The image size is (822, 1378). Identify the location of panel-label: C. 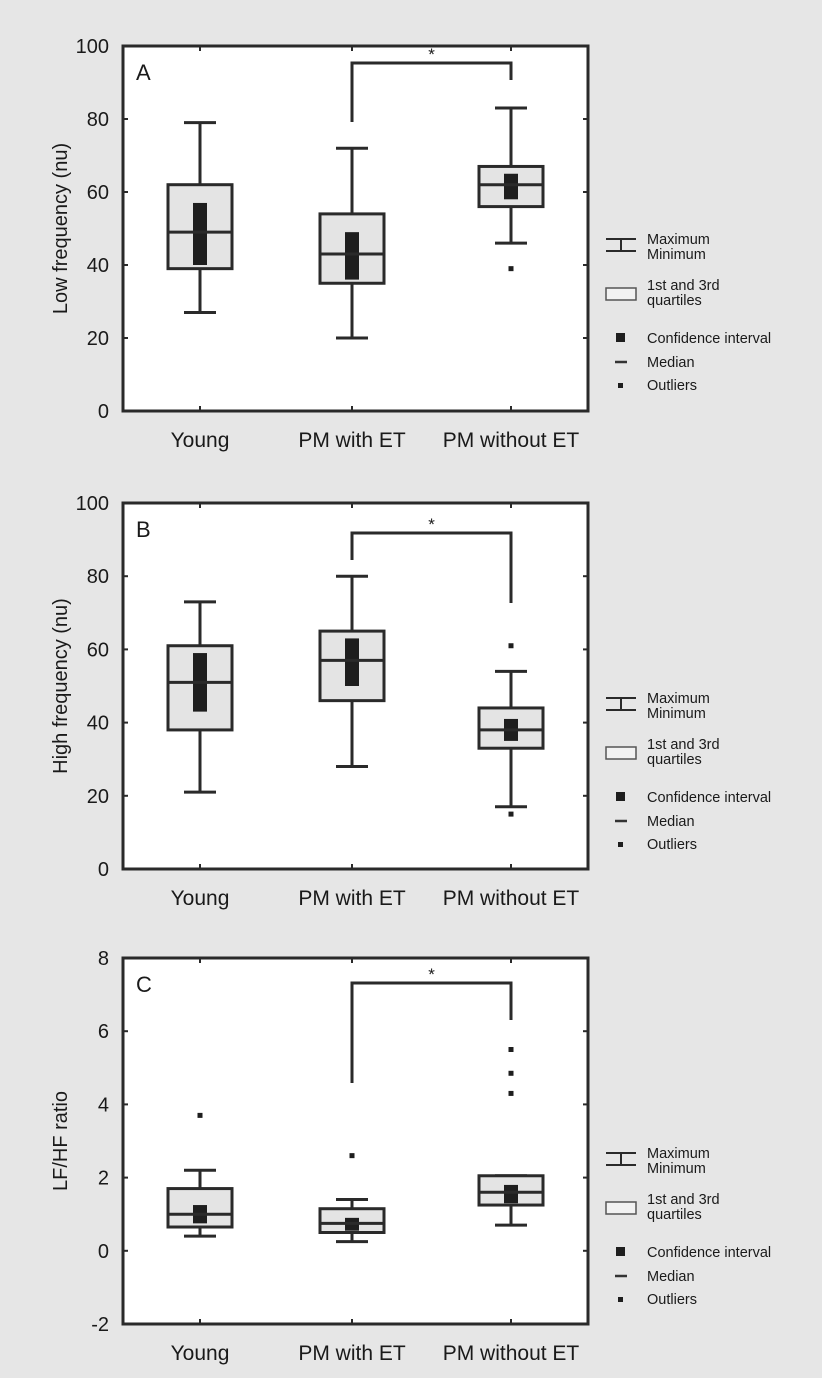
(144, 984).